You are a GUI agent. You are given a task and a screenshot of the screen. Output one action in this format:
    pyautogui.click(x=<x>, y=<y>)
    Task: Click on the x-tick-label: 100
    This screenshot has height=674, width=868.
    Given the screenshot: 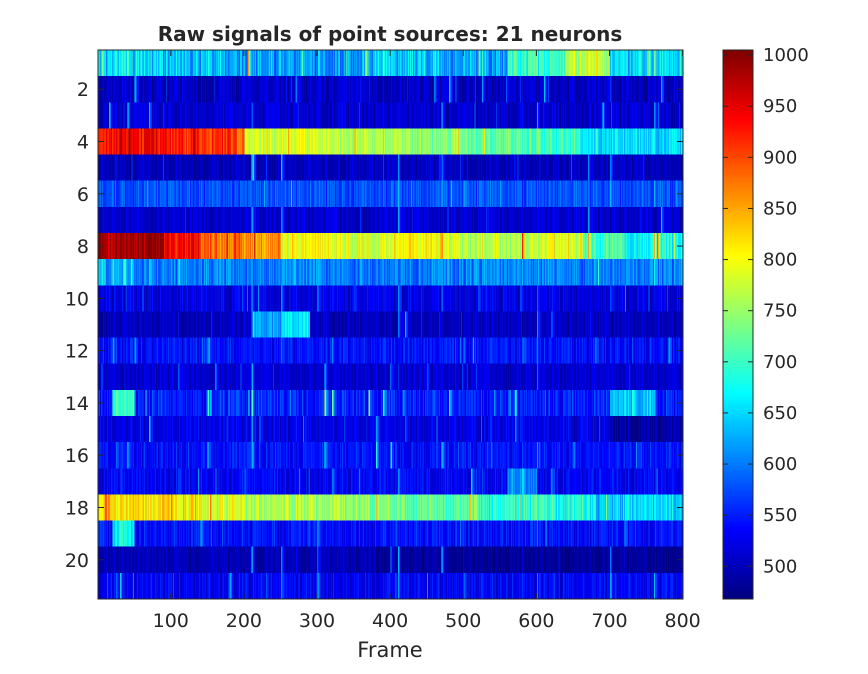 What is the action you would take?
    pyautogui.click(x=171, y=621)
    